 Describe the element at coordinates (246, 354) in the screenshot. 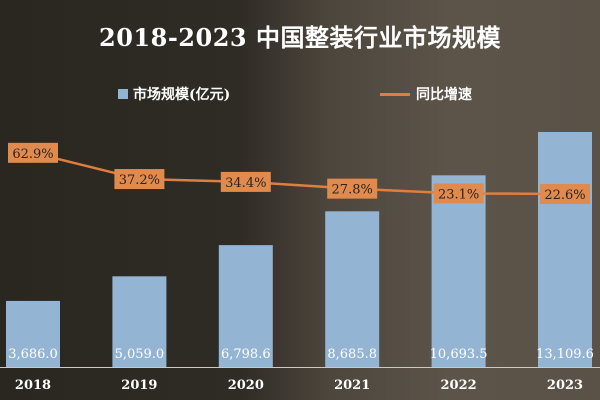

I see `bar-value-label: 6,798.6` at that location.